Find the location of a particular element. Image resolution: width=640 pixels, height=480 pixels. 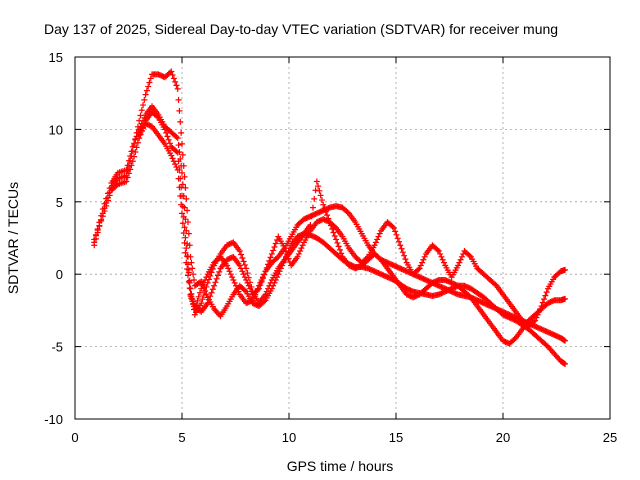

y-tick-label: 10 is located at coordinates (56, 129).